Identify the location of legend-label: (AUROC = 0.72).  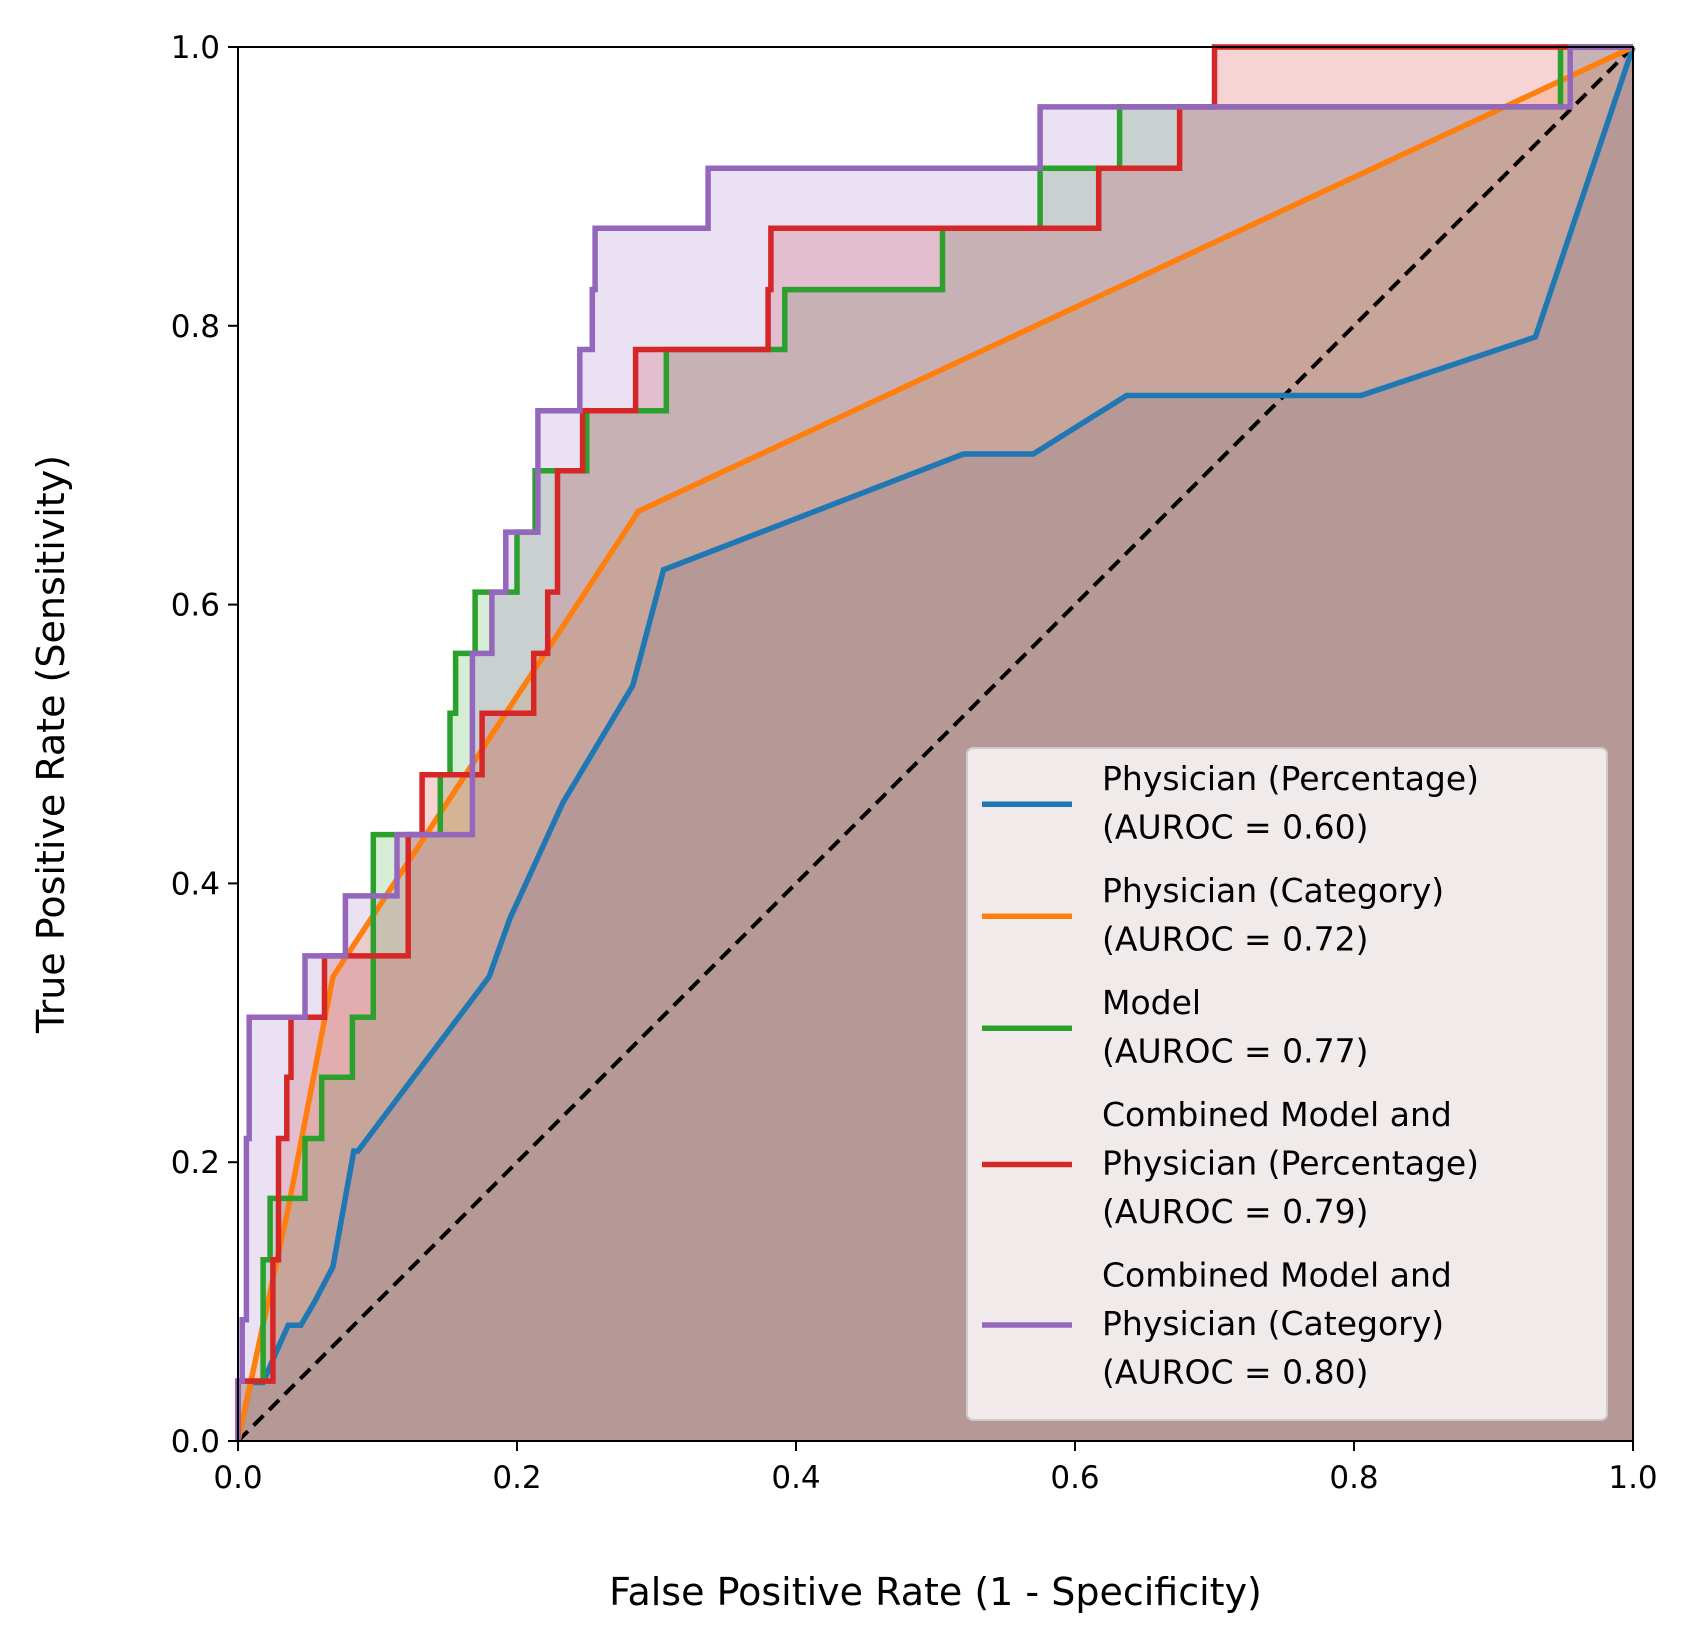
(1235, 939).